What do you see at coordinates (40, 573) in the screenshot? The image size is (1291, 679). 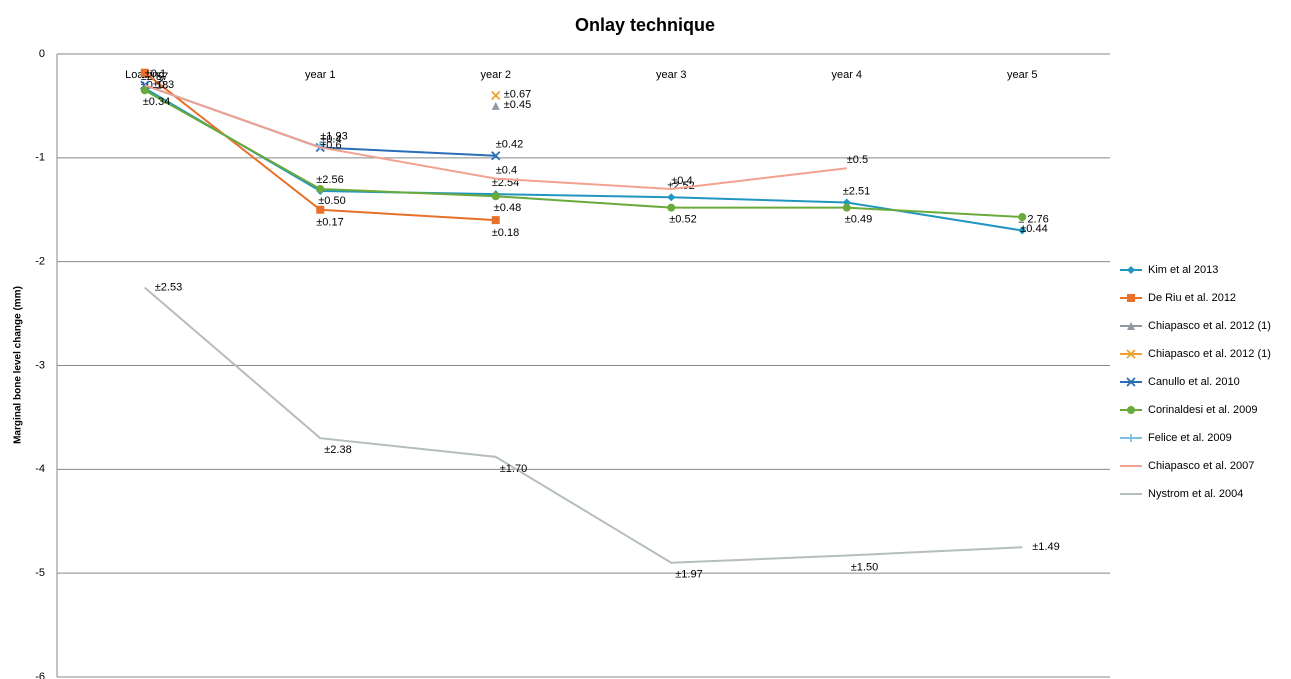 I see `y-tick-label: -5` at bounding box center [40, 573].